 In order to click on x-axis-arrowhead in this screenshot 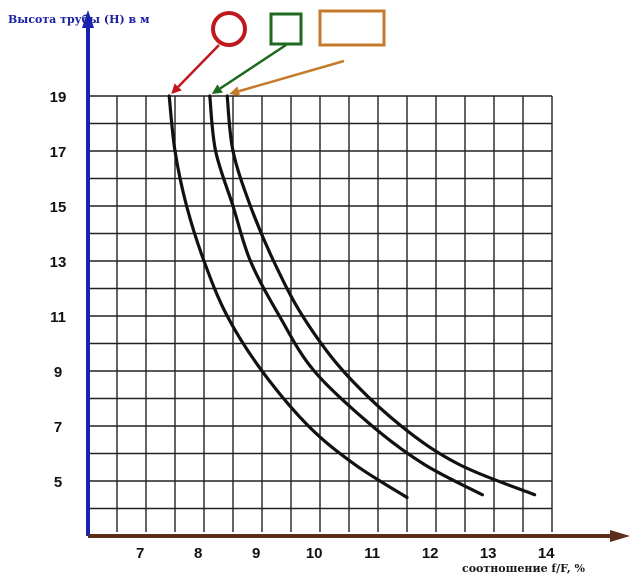, I will do `click(620, 536)`.